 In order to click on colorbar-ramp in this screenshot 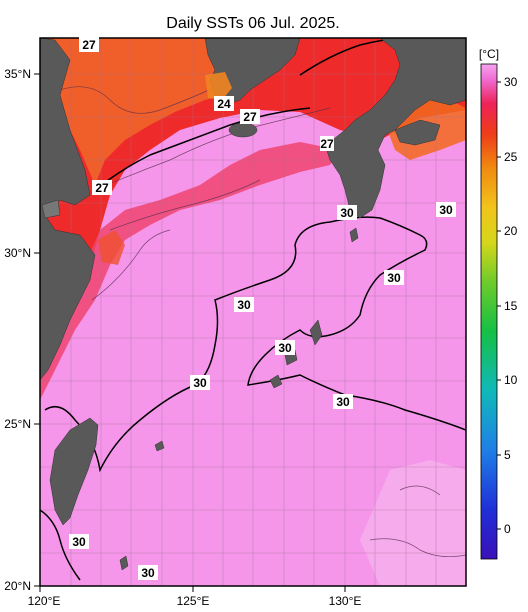, I will do `click(489, 311)`.